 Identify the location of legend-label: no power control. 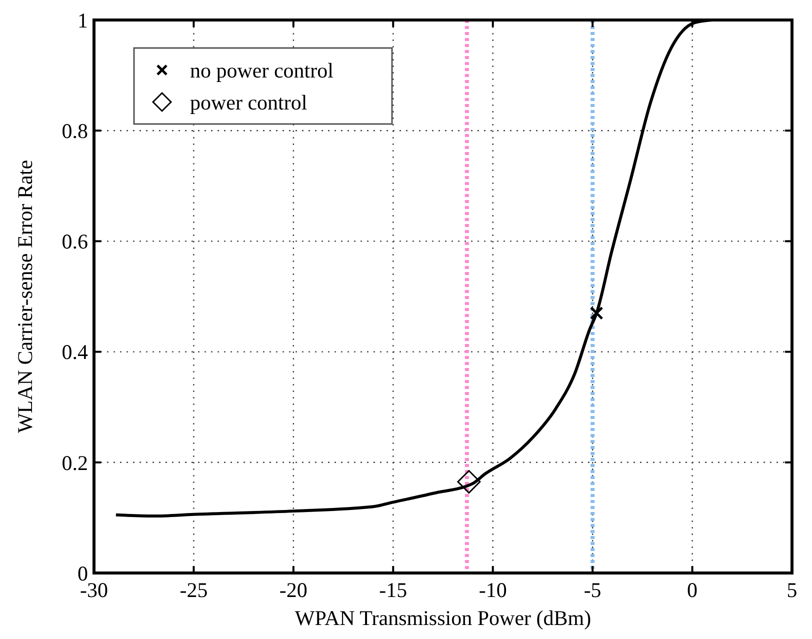
(262, 70).